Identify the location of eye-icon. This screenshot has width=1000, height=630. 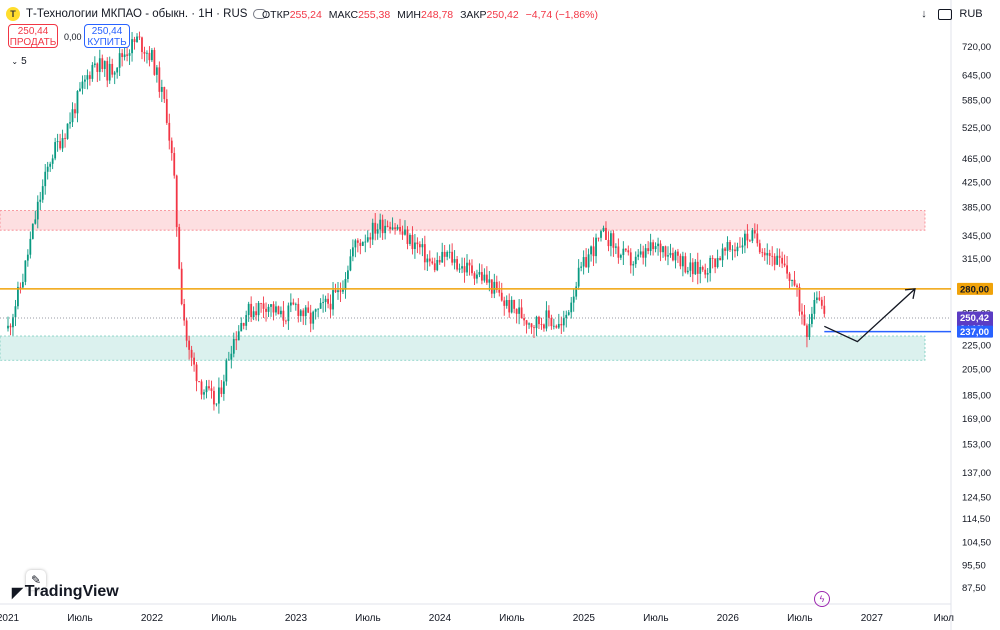
(260, 14).